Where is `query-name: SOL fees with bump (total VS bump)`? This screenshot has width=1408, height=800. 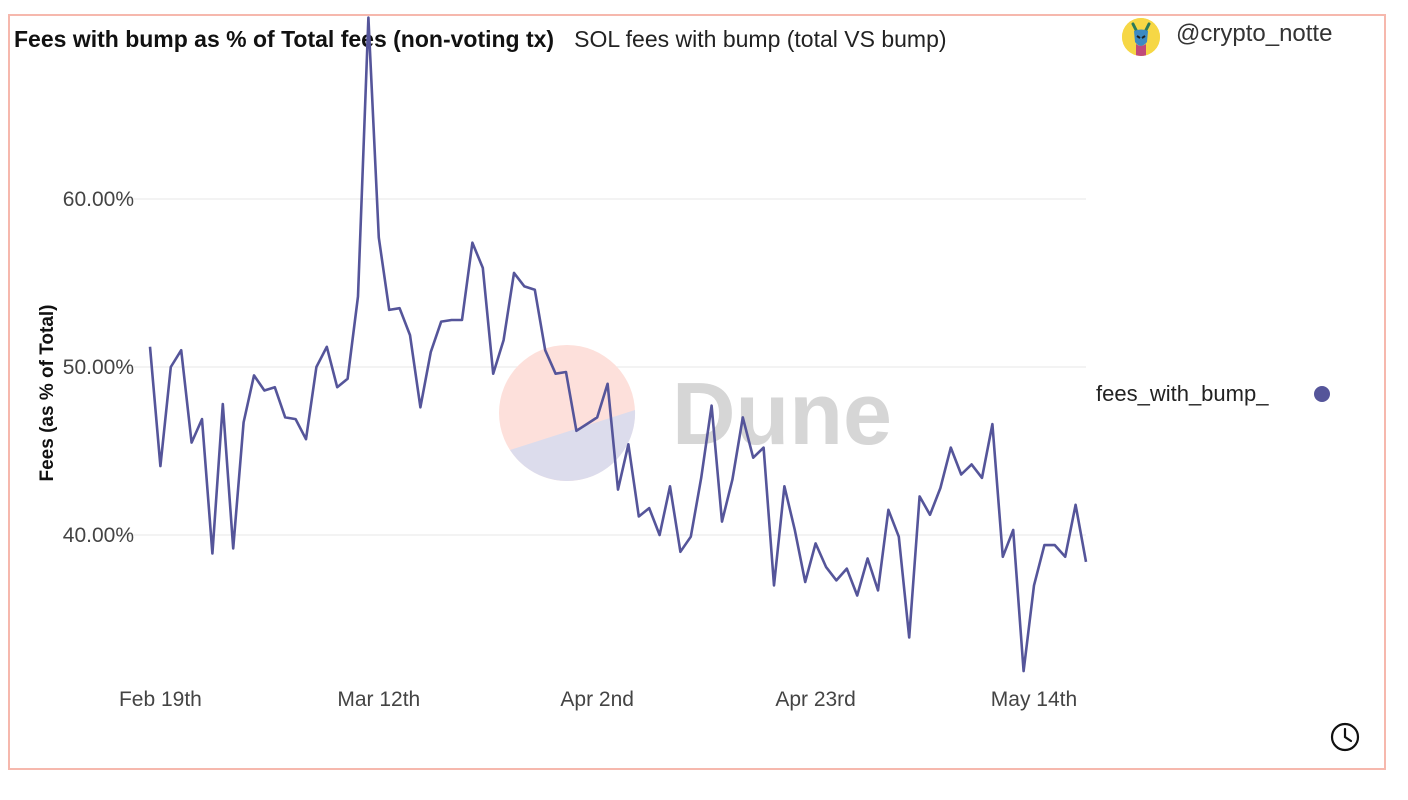 query-name: SOL fees with bump (total VS bump) is located at coordinates (760, 38).